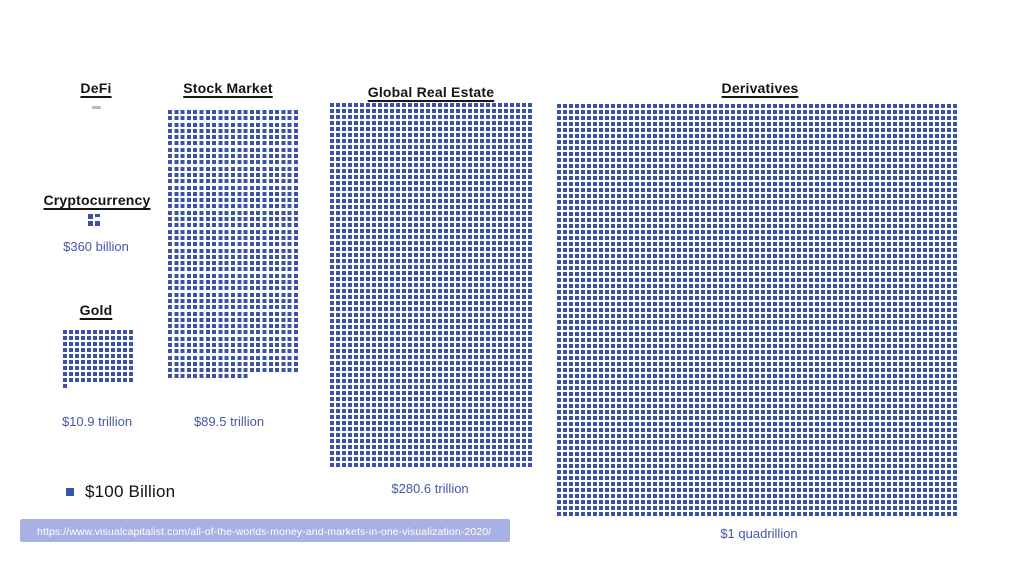  I want to click on waffle-grid-stock-market, so click(233, 245).